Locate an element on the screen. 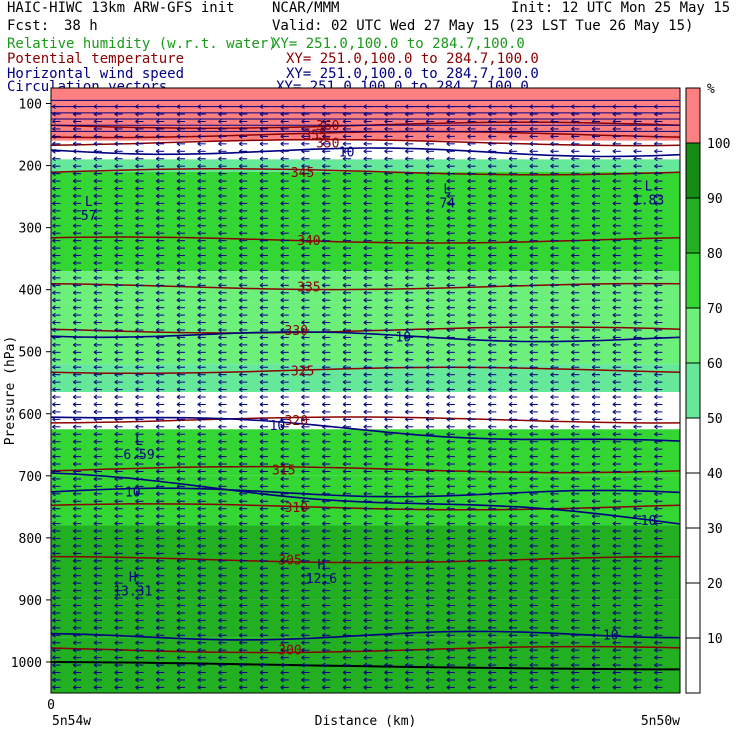  field-rh-name: Relative humidity (w.r.t. water) is located at coordinates (142, 44).